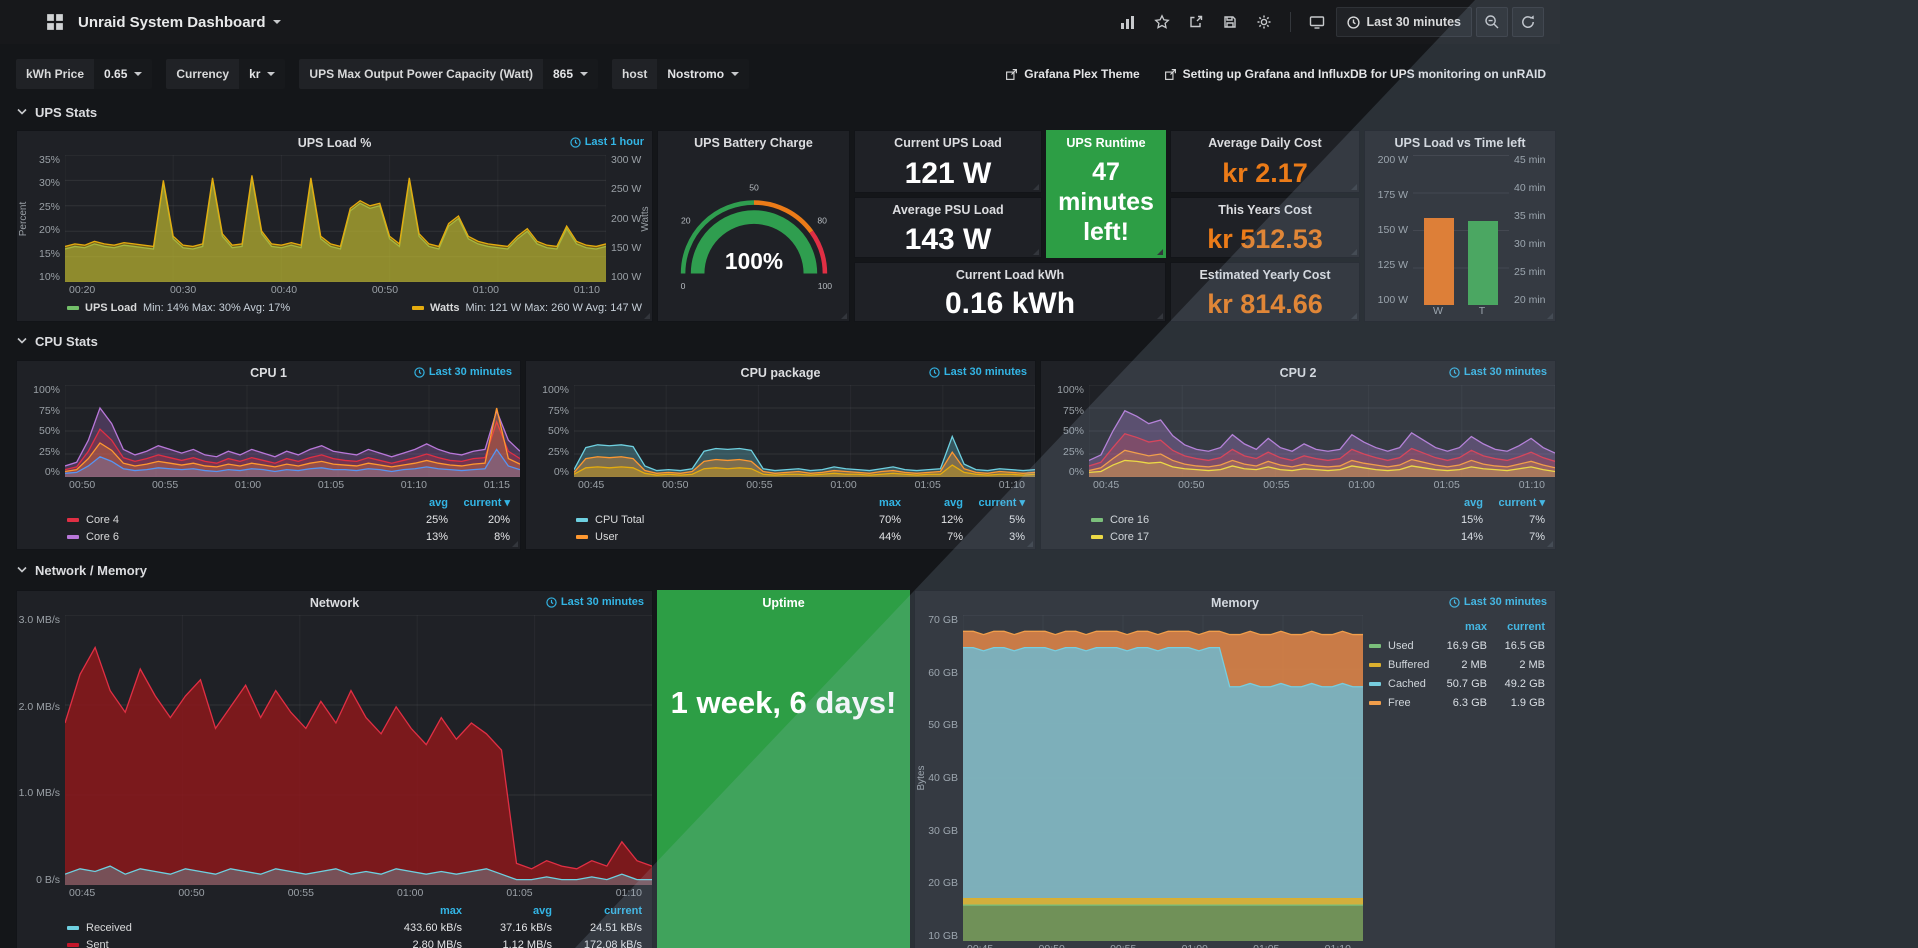 The width and height of the screenshot is (1918, 948). What do you see at coordinates (526, 308) in the screenshot?
I see `legend-series: Watts Min: 121 W Max: 260 W Avg: 147 W` at bounding box center [526, 308].